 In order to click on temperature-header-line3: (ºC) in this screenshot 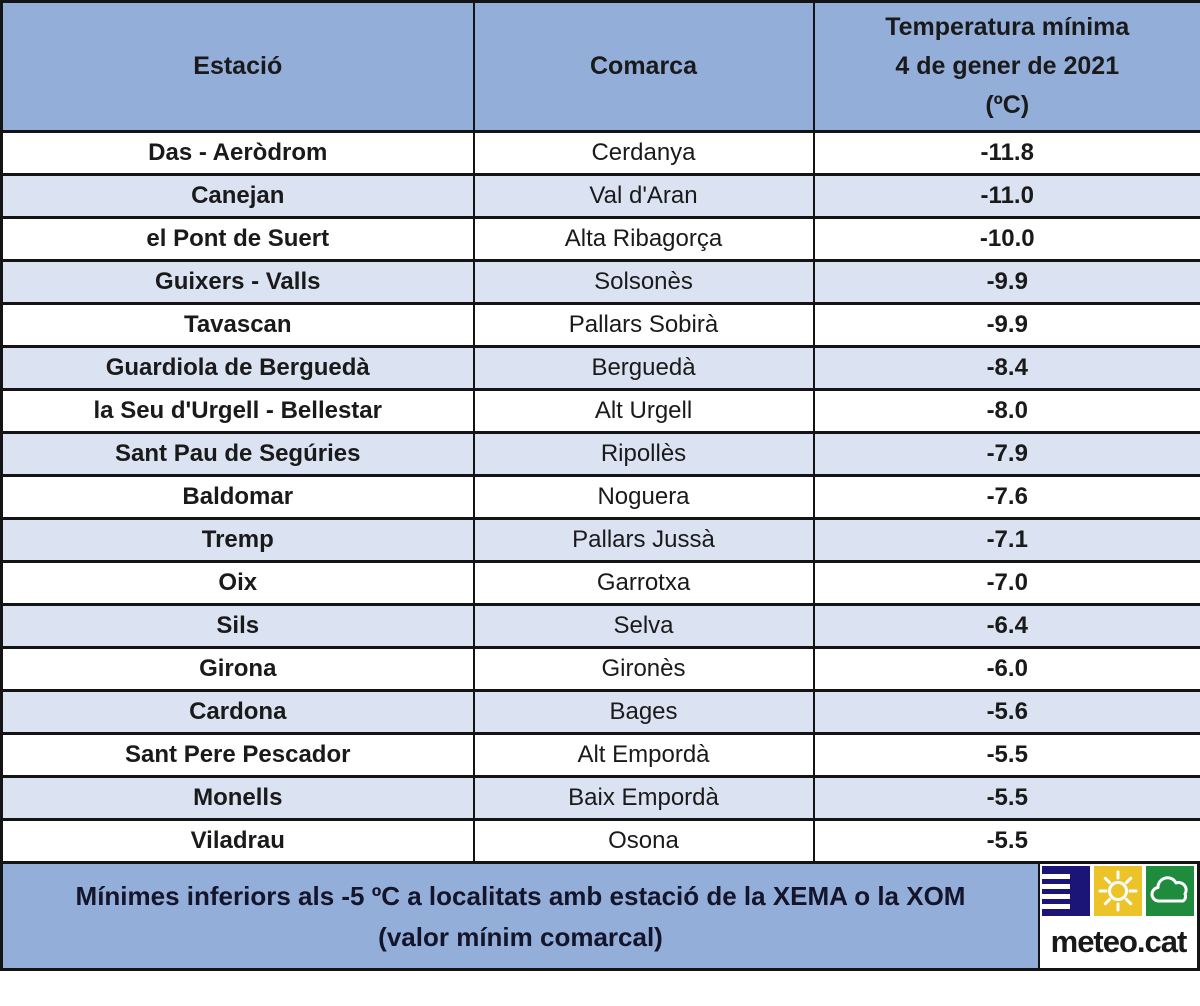, I will do `click(1007, 105)`.